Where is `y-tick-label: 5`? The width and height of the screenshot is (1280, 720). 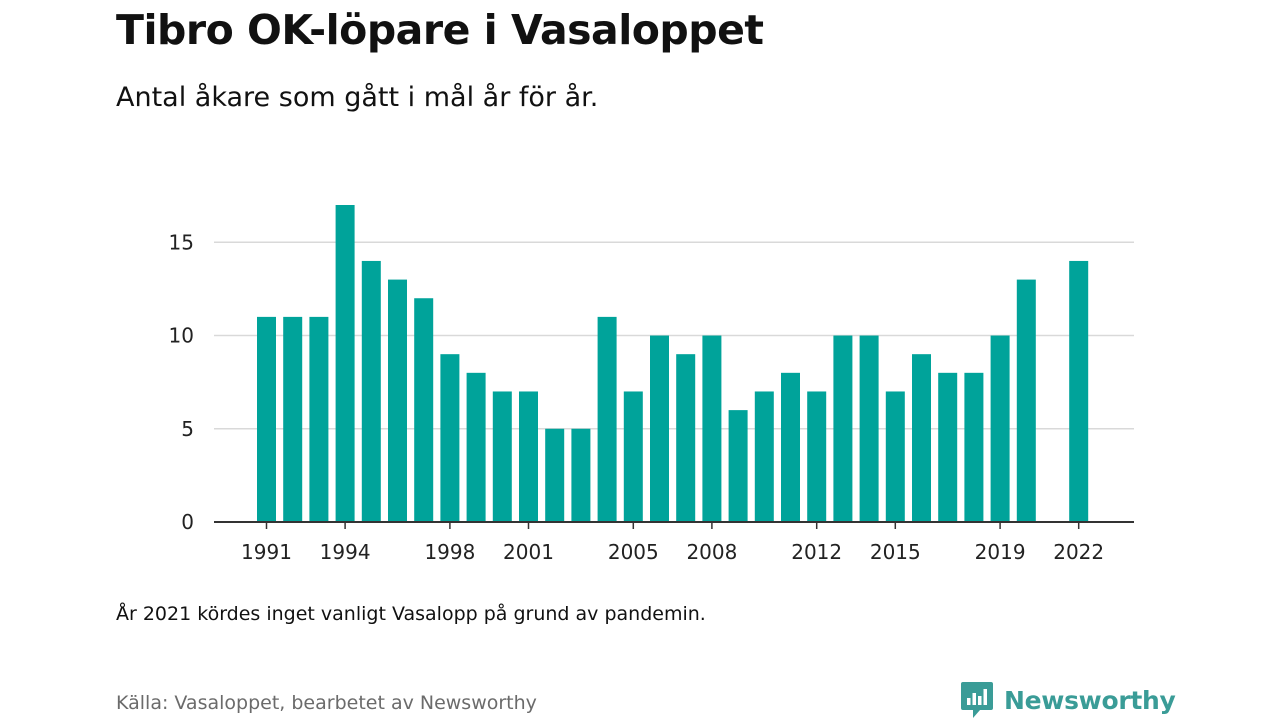 y-tick-label: 5 is located at coordinates (187, 429).